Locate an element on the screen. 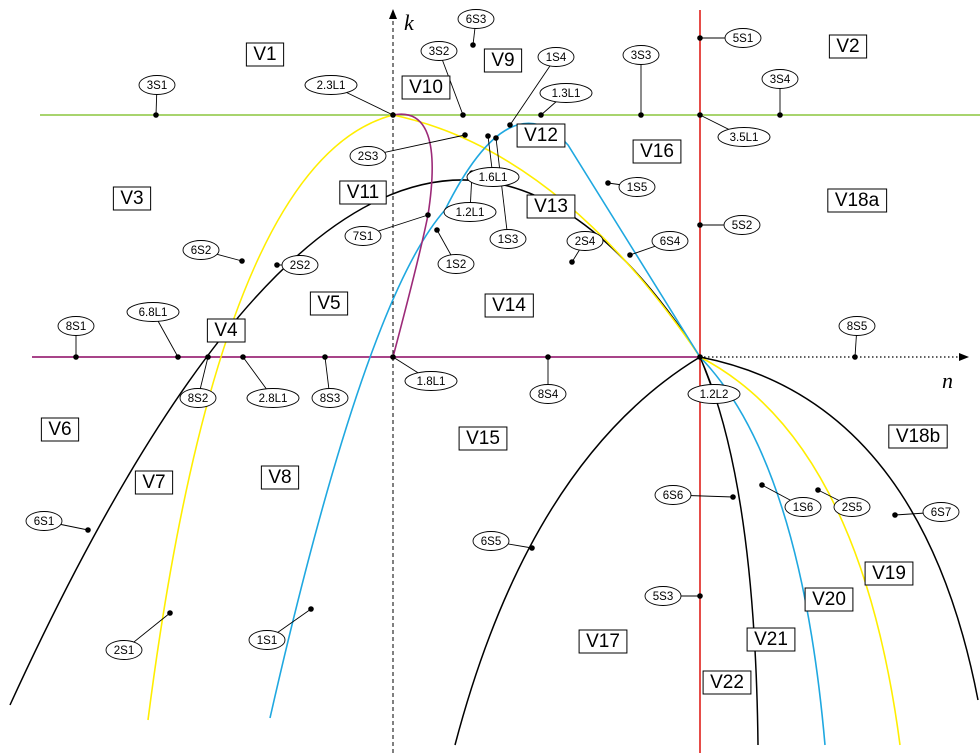 The image size is (980, 753). point-label-1s2: 1S2 is located at coordinates (456, 264).